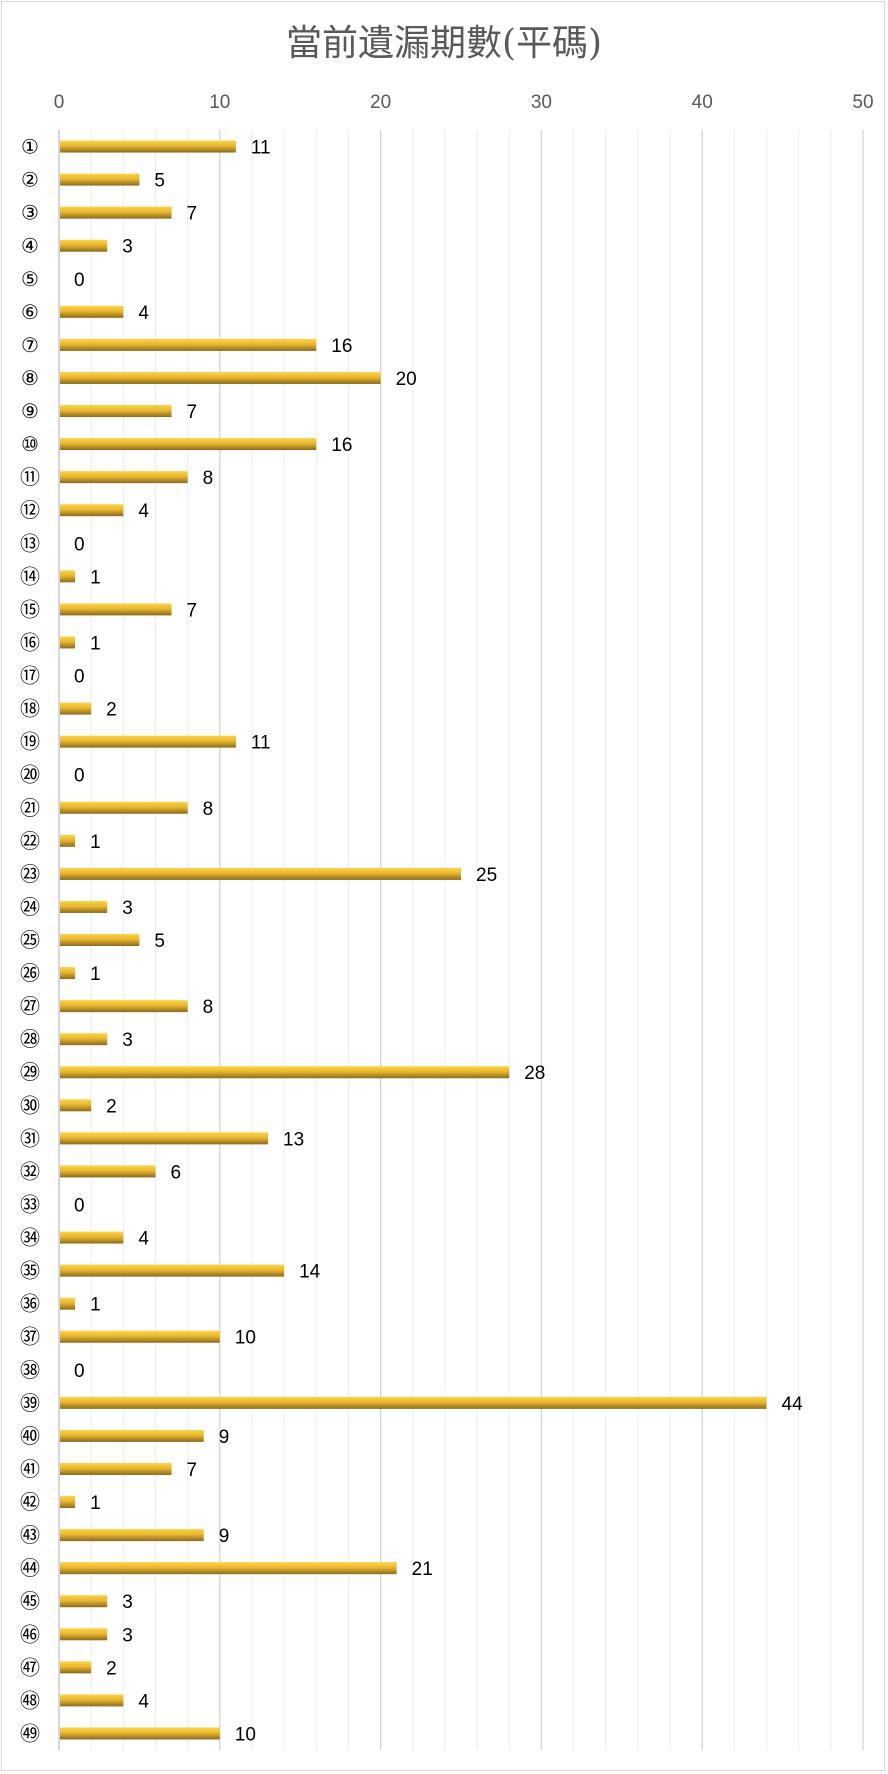  What do you see at coordinates (444, 43) in the screenshot?
I see `chart-title: 當前遺漏期數(平碼)` at bounding box center [444, 43].